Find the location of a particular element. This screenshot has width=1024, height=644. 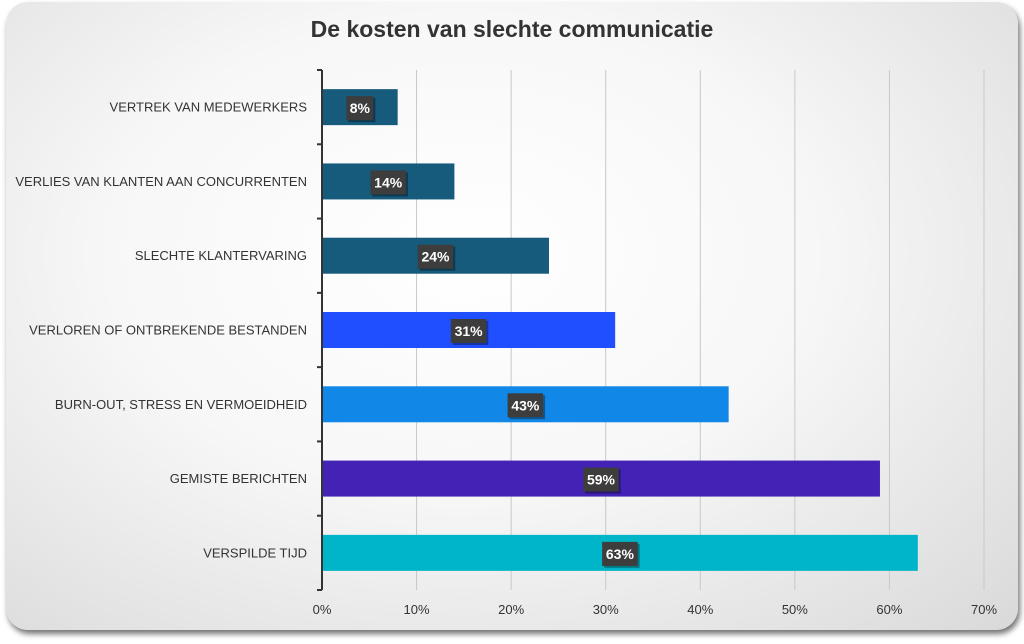

data-label: 31% is located at coordinates (469, 331).